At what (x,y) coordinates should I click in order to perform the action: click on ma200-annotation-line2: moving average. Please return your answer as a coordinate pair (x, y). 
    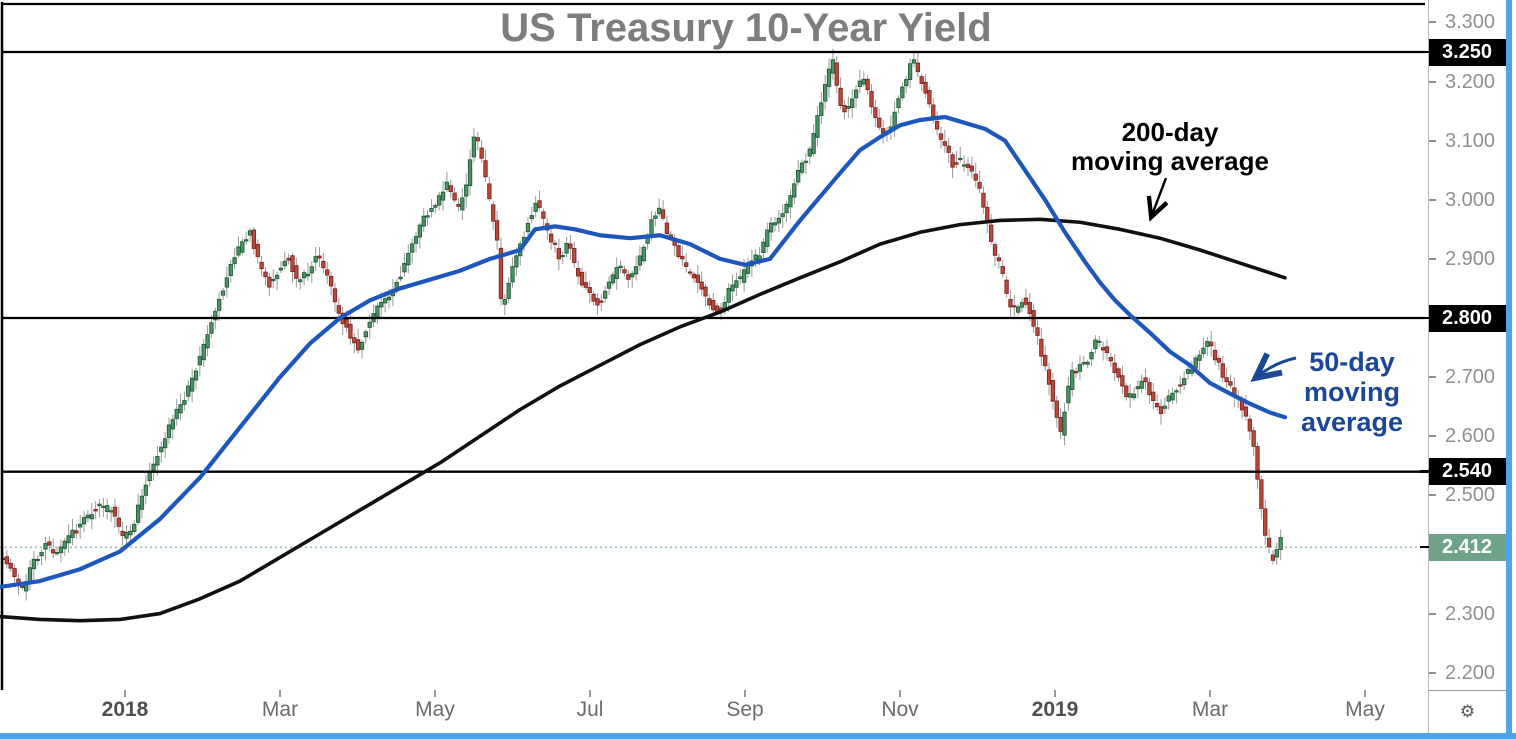
    Looking at the image, I should click on (1170, 161).